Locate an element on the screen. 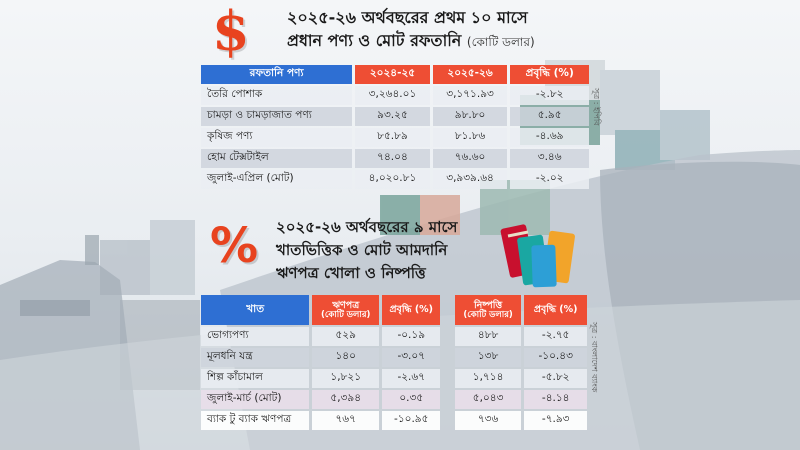 The width and height of the screenshot is (800, 450). header-lc-open-label: ঋণপত্র is located at coordinates (346, 305).